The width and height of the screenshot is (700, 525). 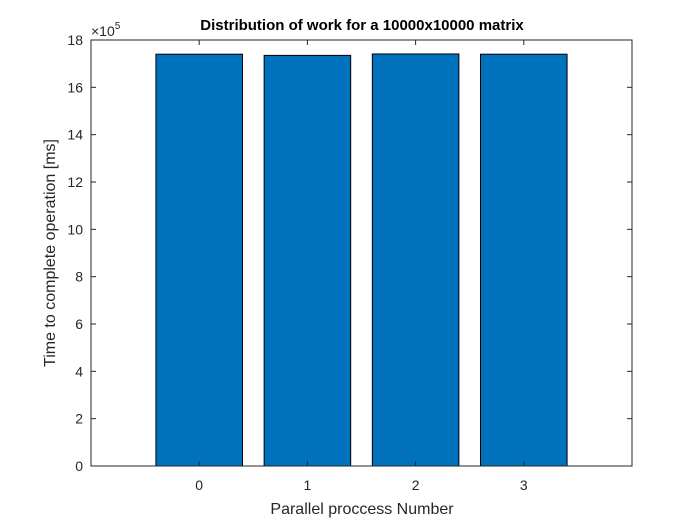 I want to click on y-tick-label-4: 8, so click(x=79, y=277).